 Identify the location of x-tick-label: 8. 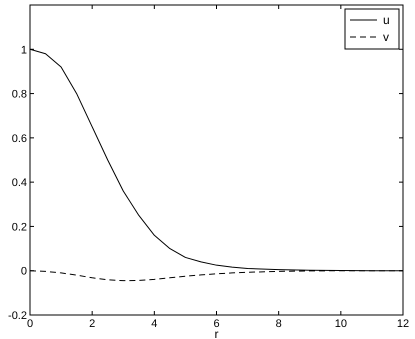
(279, 324).